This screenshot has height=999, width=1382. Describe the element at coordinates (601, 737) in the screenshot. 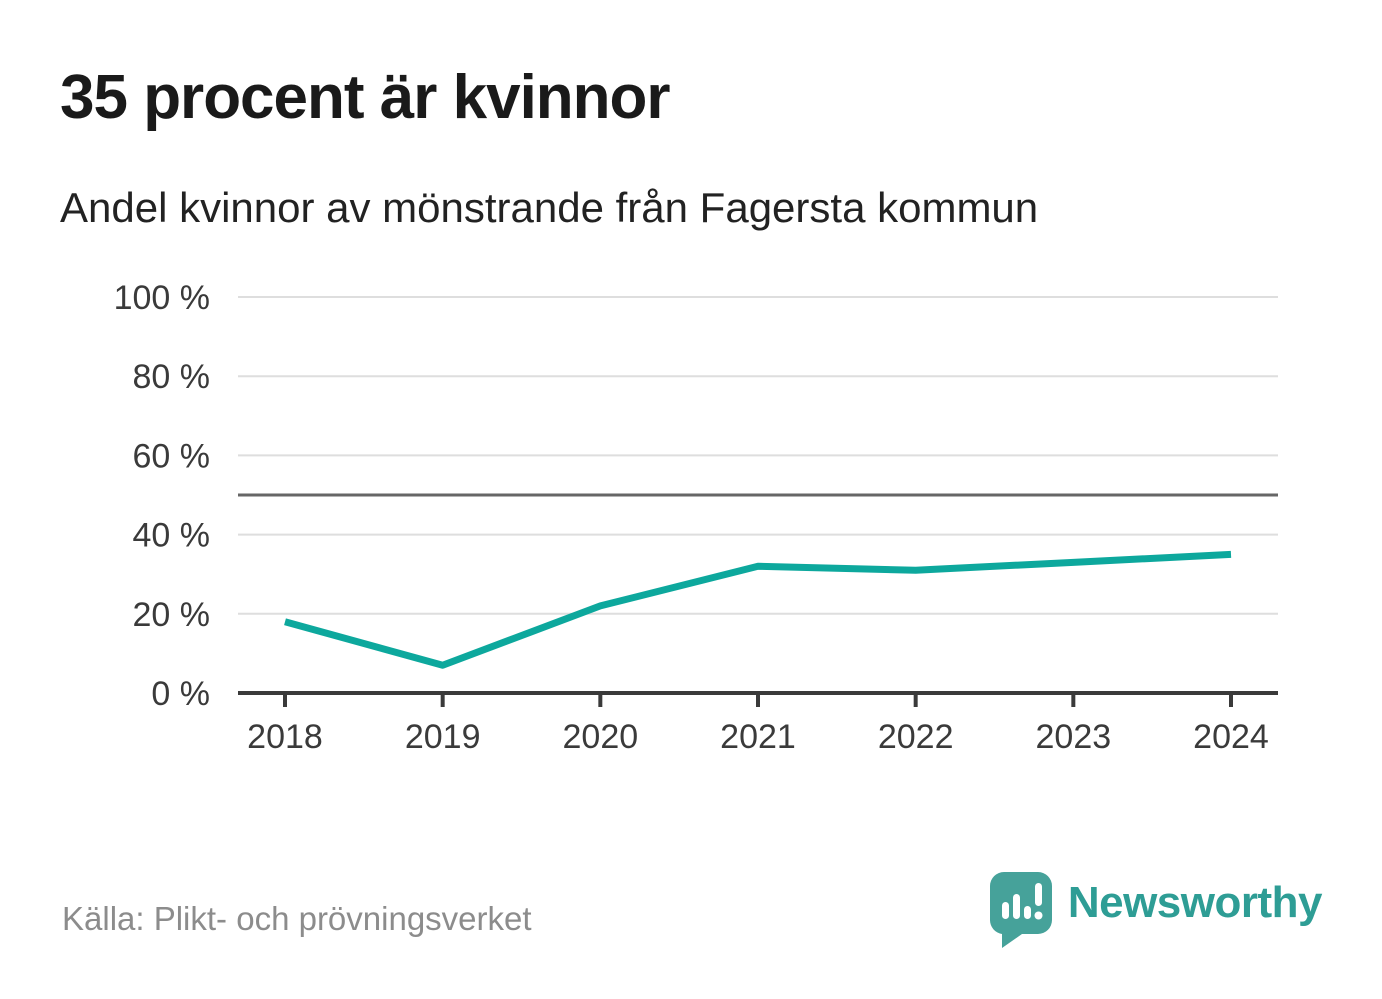

I see `x-tick-label: 2020` at that location.